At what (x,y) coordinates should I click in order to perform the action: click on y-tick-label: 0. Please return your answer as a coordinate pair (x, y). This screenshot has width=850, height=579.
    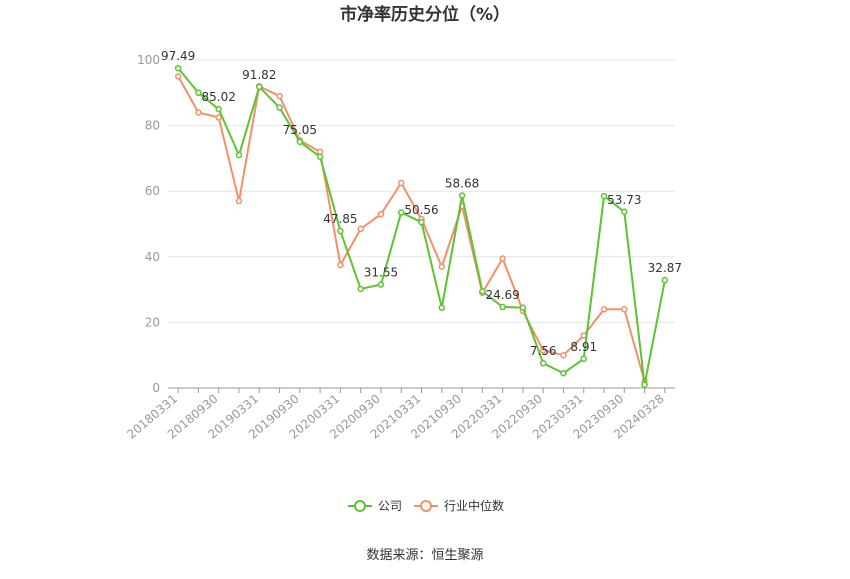
    Looking at the image, I should click on (156, 388).